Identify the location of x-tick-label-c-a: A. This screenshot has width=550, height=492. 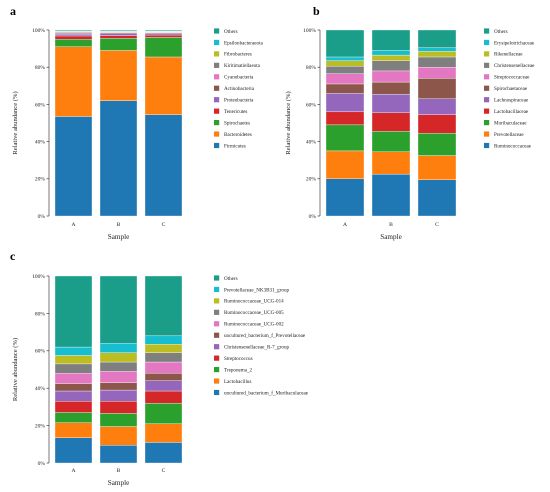
(73, 471).